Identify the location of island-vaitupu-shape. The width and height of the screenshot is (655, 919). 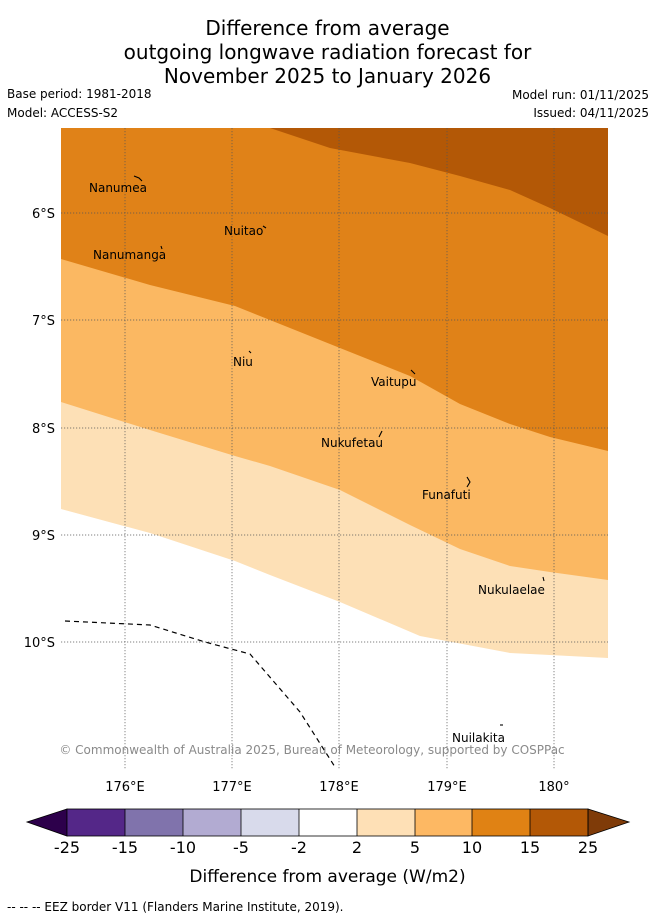
(413, 372).